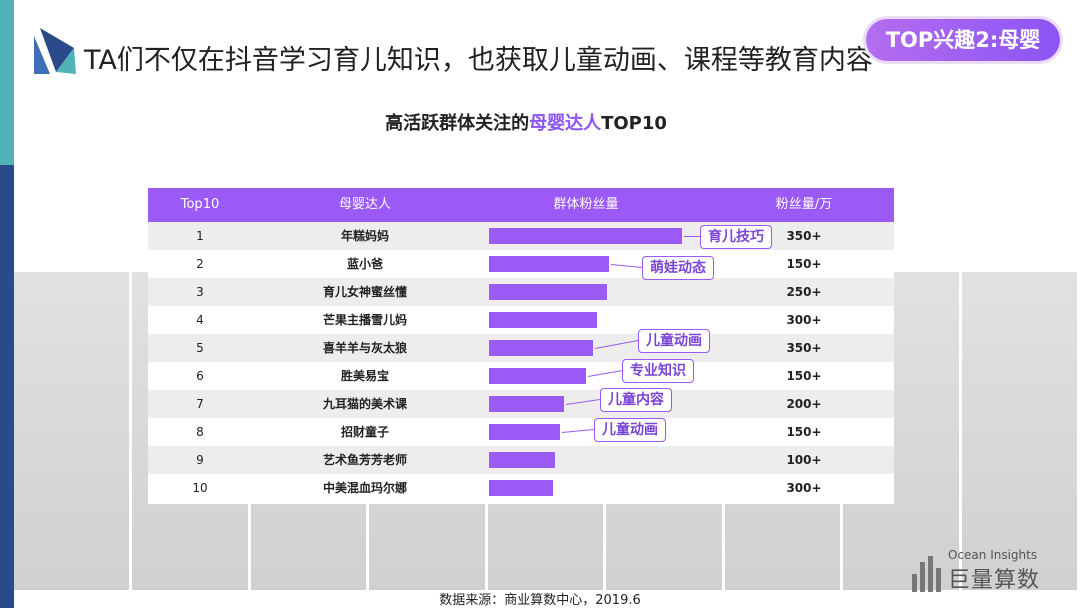 This screenshot has height=608, width=1080. What do you see at coordinates (364, 376) in the screenshot?
I see `creator-name-cell: 胜美易宝` at bounding box center [364, 376].